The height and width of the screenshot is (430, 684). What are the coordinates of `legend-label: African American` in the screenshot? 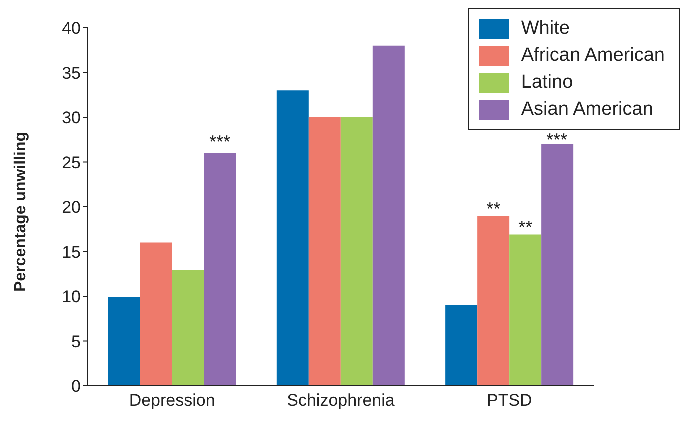 It's located at (593, 55).